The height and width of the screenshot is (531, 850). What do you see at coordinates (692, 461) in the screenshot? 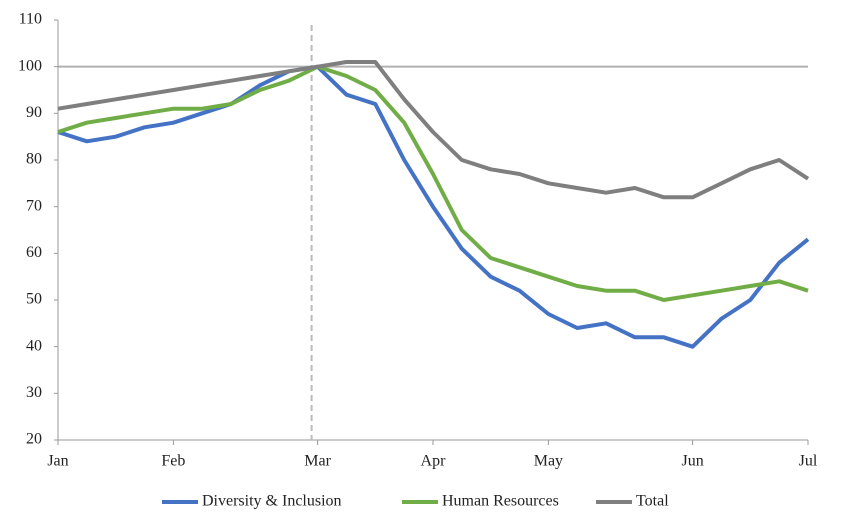
I see `x-tick-label: Jun` at bounding box center [692, 461].